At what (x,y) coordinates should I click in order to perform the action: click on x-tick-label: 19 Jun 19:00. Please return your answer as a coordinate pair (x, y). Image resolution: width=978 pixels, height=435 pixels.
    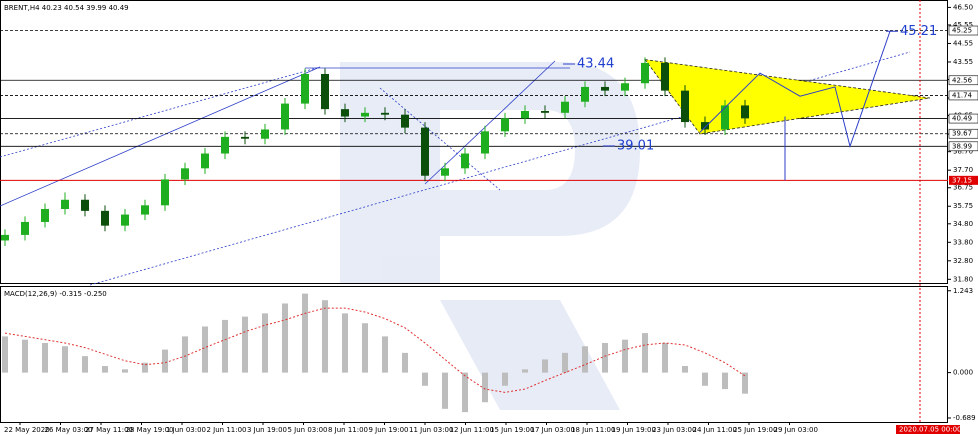
    Looking at the image, I should click on (634, 430).